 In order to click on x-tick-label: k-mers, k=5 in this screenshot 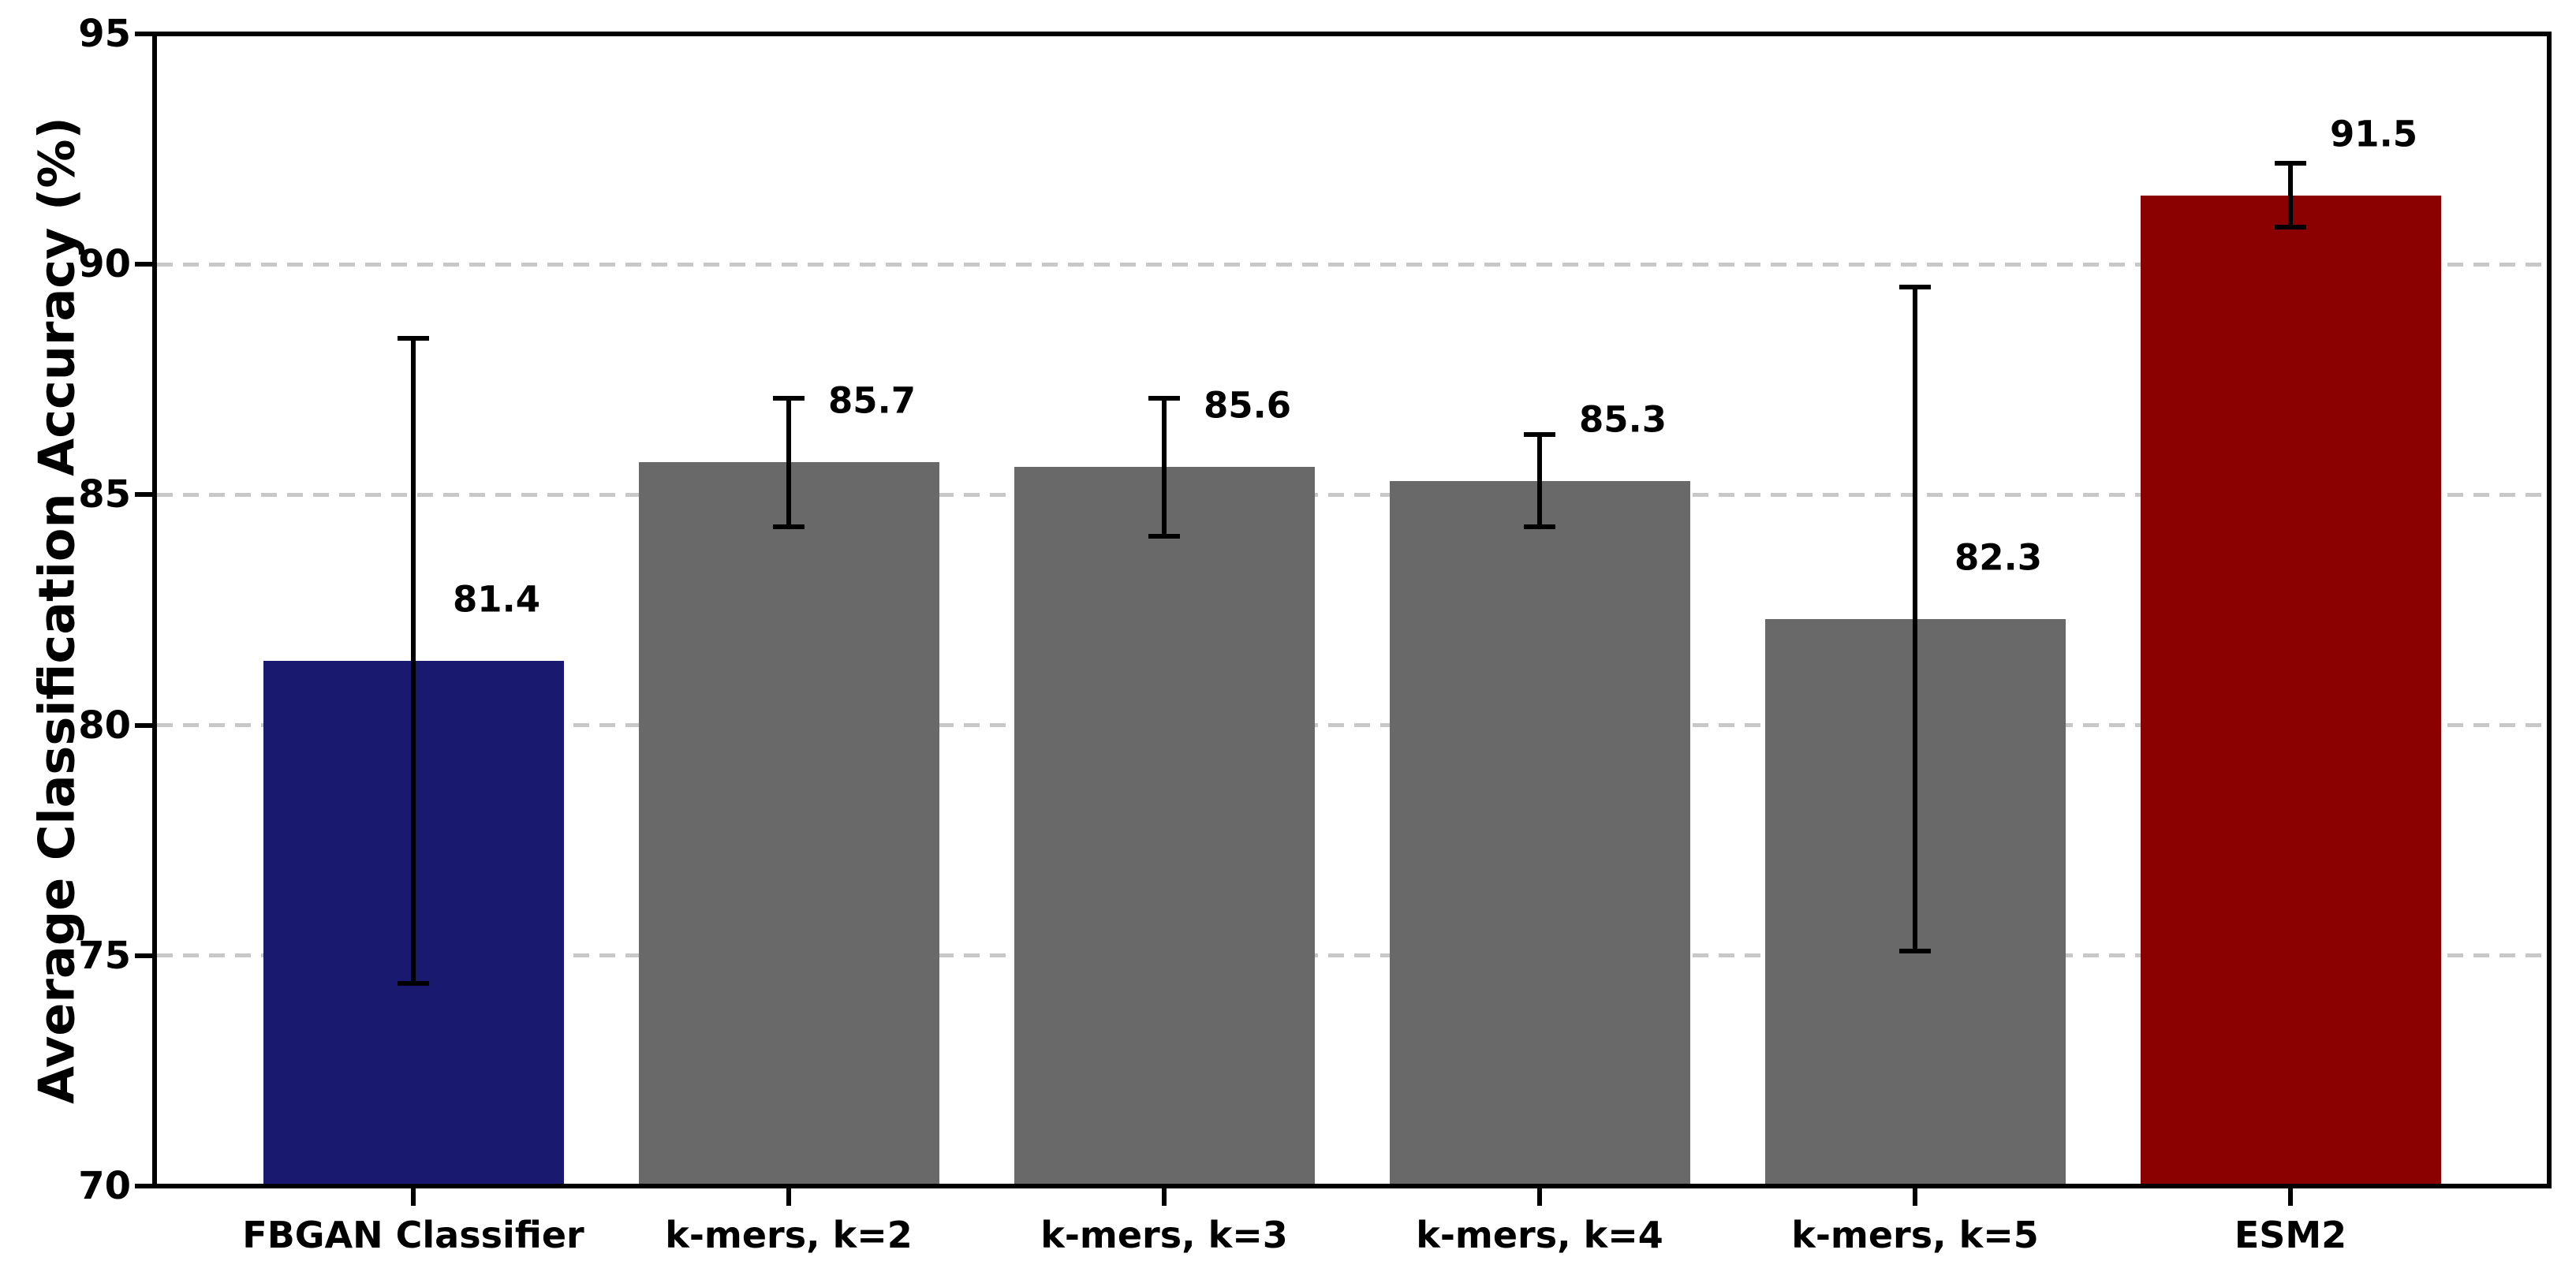, I will do `click(1915, 1235)`.